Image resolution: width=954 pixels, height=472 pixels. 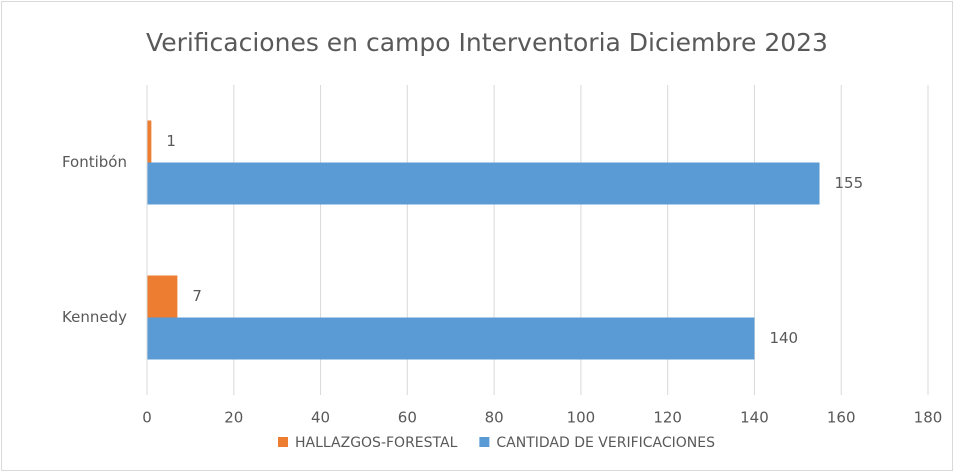 What do you see at coordinates (94, 162) in the screenshot?
I see `y-tick-label: Fontibón` at bounding box center [94, 162].